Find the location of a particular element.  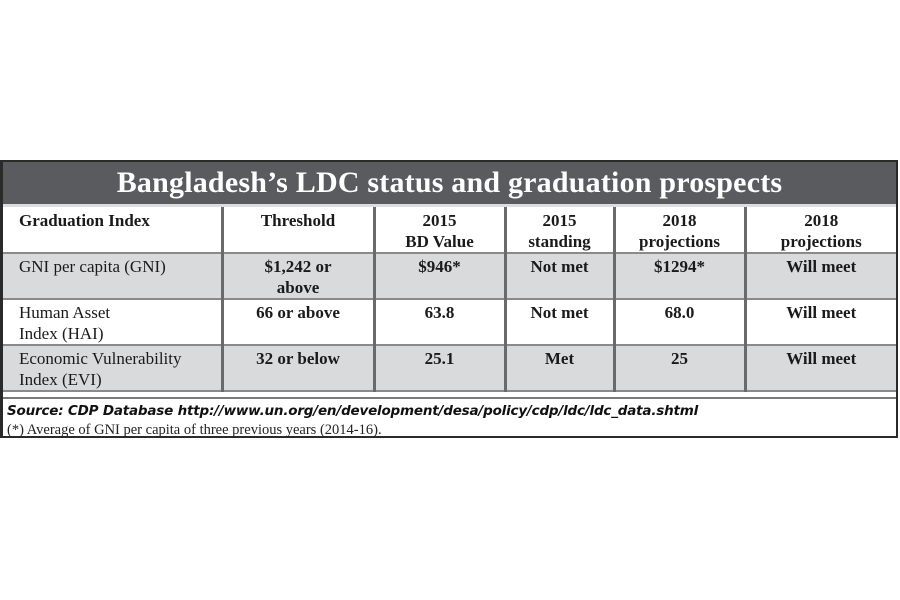

cell-bd-value-2015: 63.8 is located at coordinates (440, 322).